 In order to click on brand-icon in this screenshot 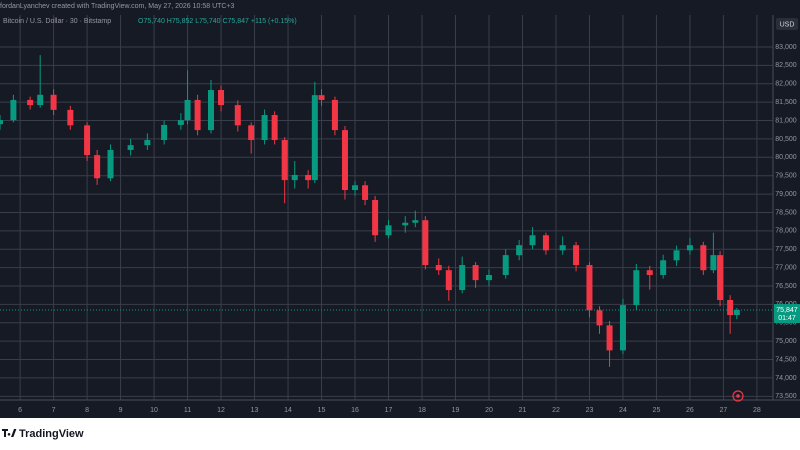, I will do `click(9, 433)`.